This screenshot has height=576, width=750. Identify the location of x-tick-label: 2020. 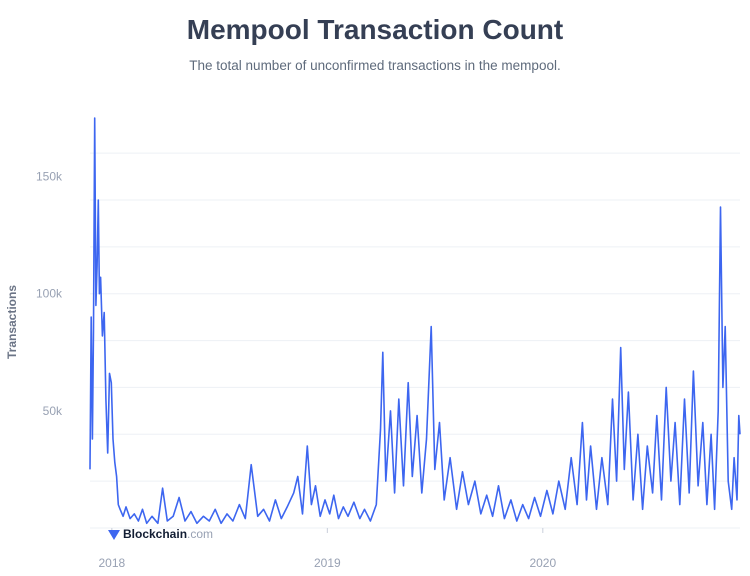
(542, 563).